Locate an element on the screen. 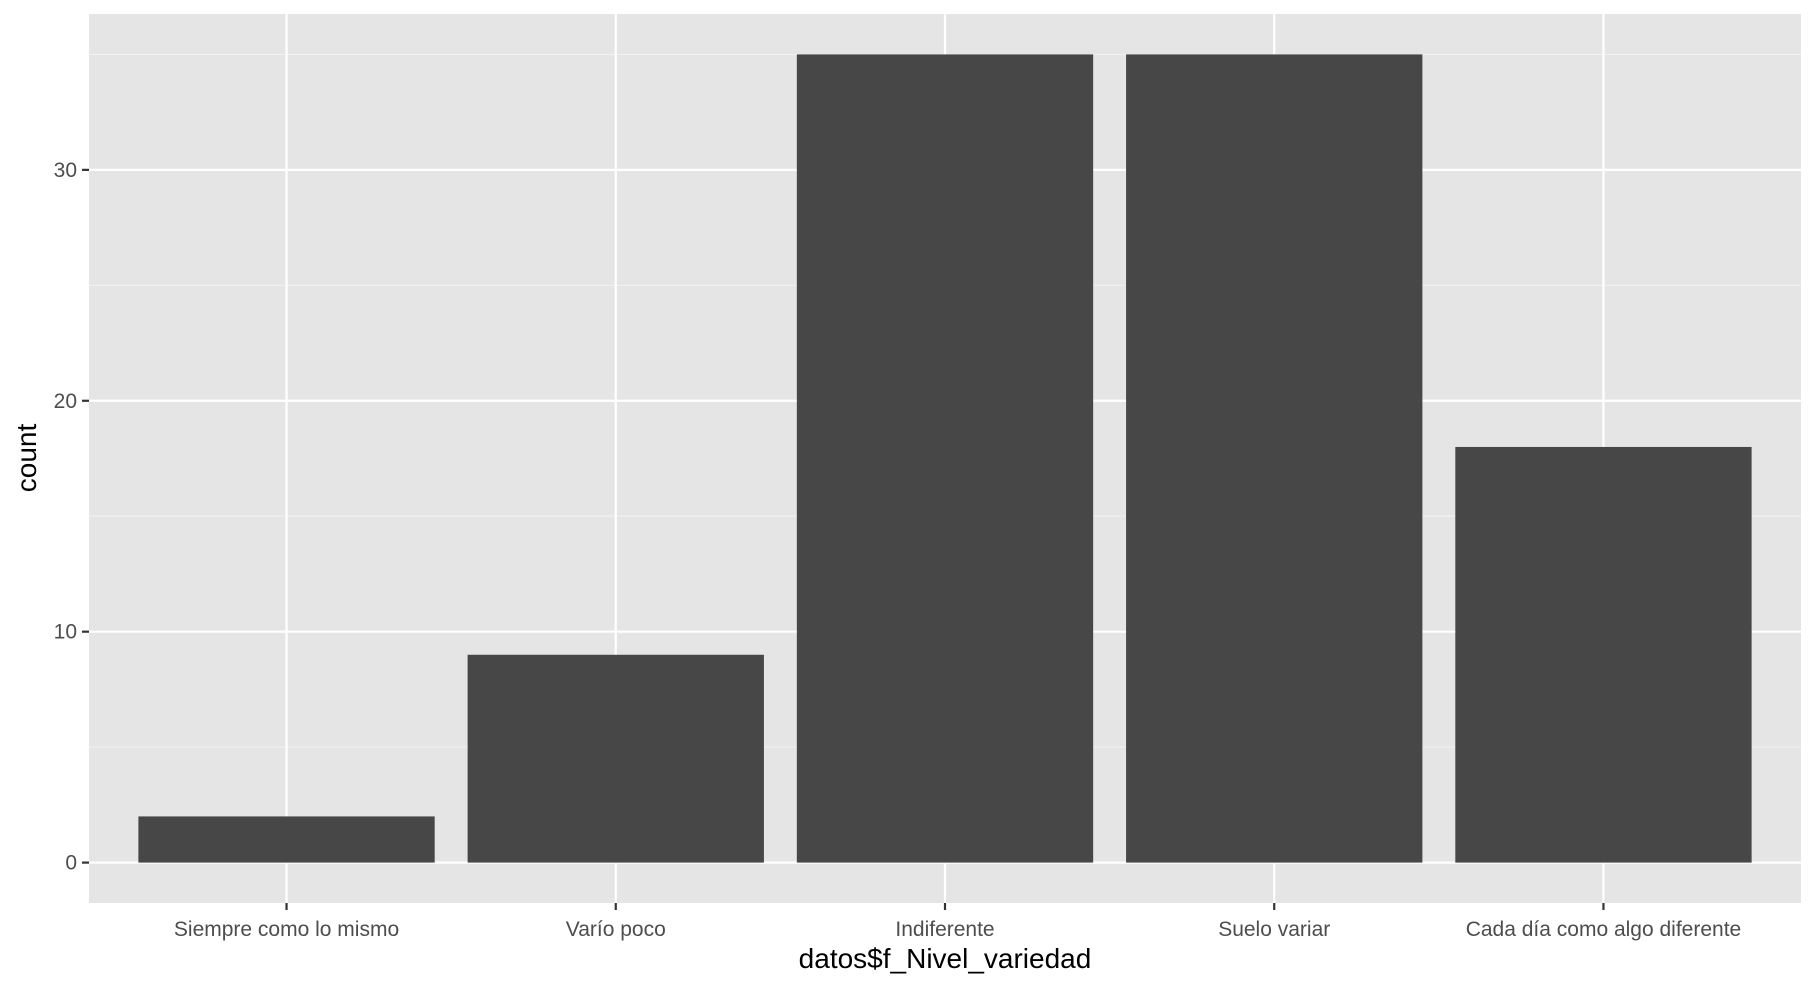  x-tick-label: Cada día como algo diferente is located at coordinates (1604, 929).